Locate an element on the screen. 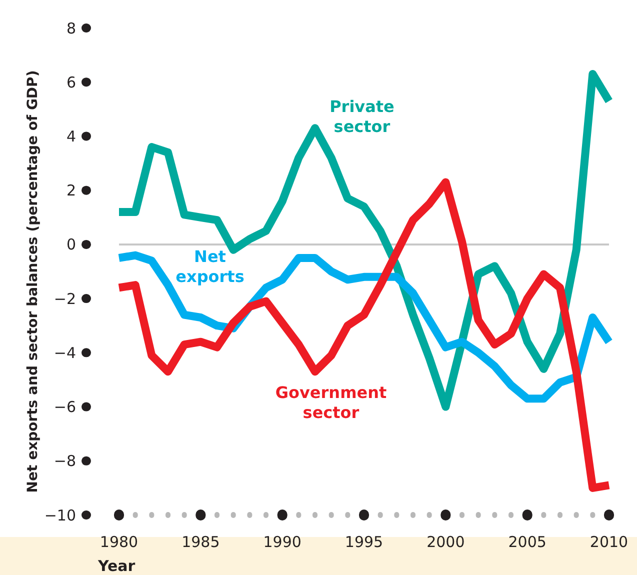  y-axis-title: Net exports and sector balances (percentage of GDP) is located at coordinates (33, 281).